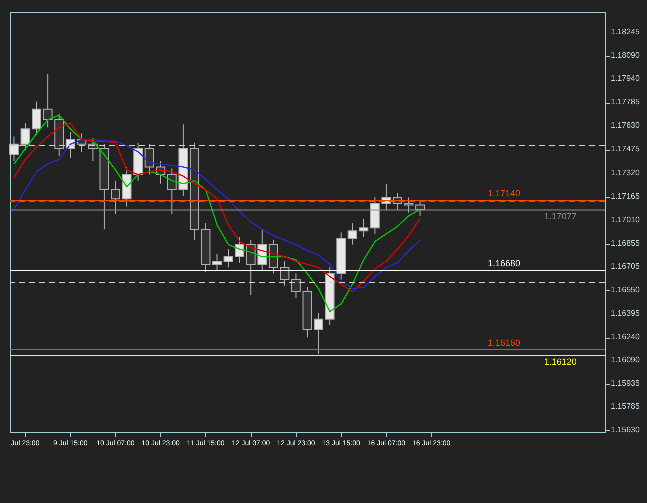 The height and width of the screenshot is (503, 647). I want to click on y-tick-label: 1.16090, so click(625, 359).